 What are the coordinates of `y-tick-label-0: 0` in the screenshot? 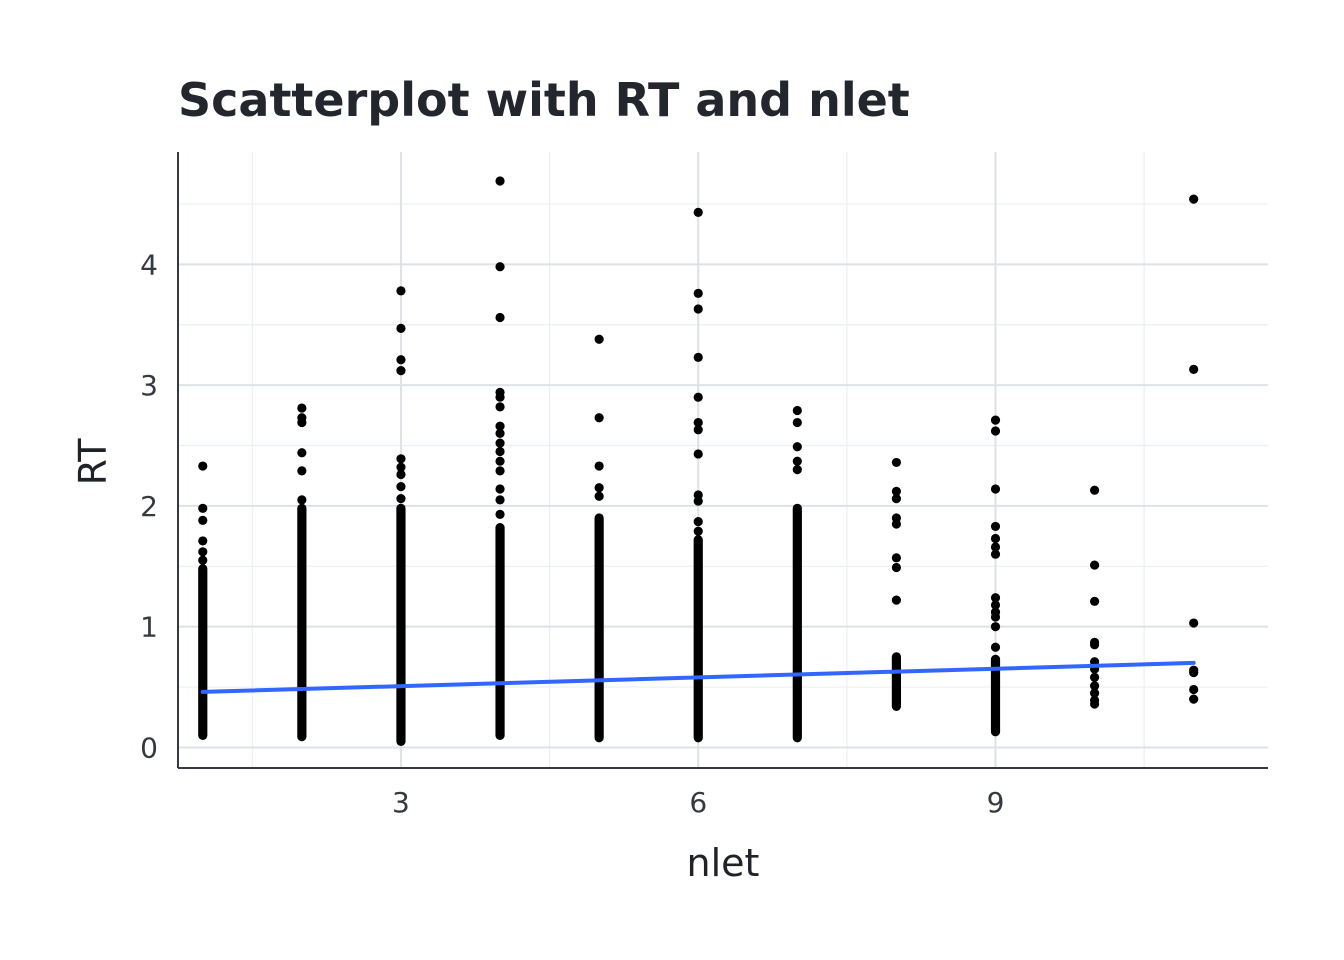 It's located at (149, 747).